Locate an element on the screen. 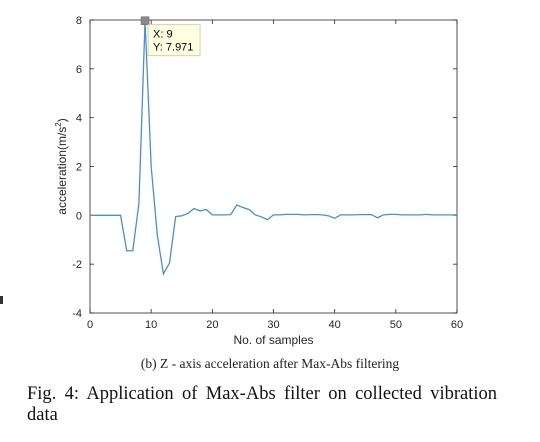 This screenshot has height=442, width=540. y-tick-label: 2 is located at coordinates (79, 168).